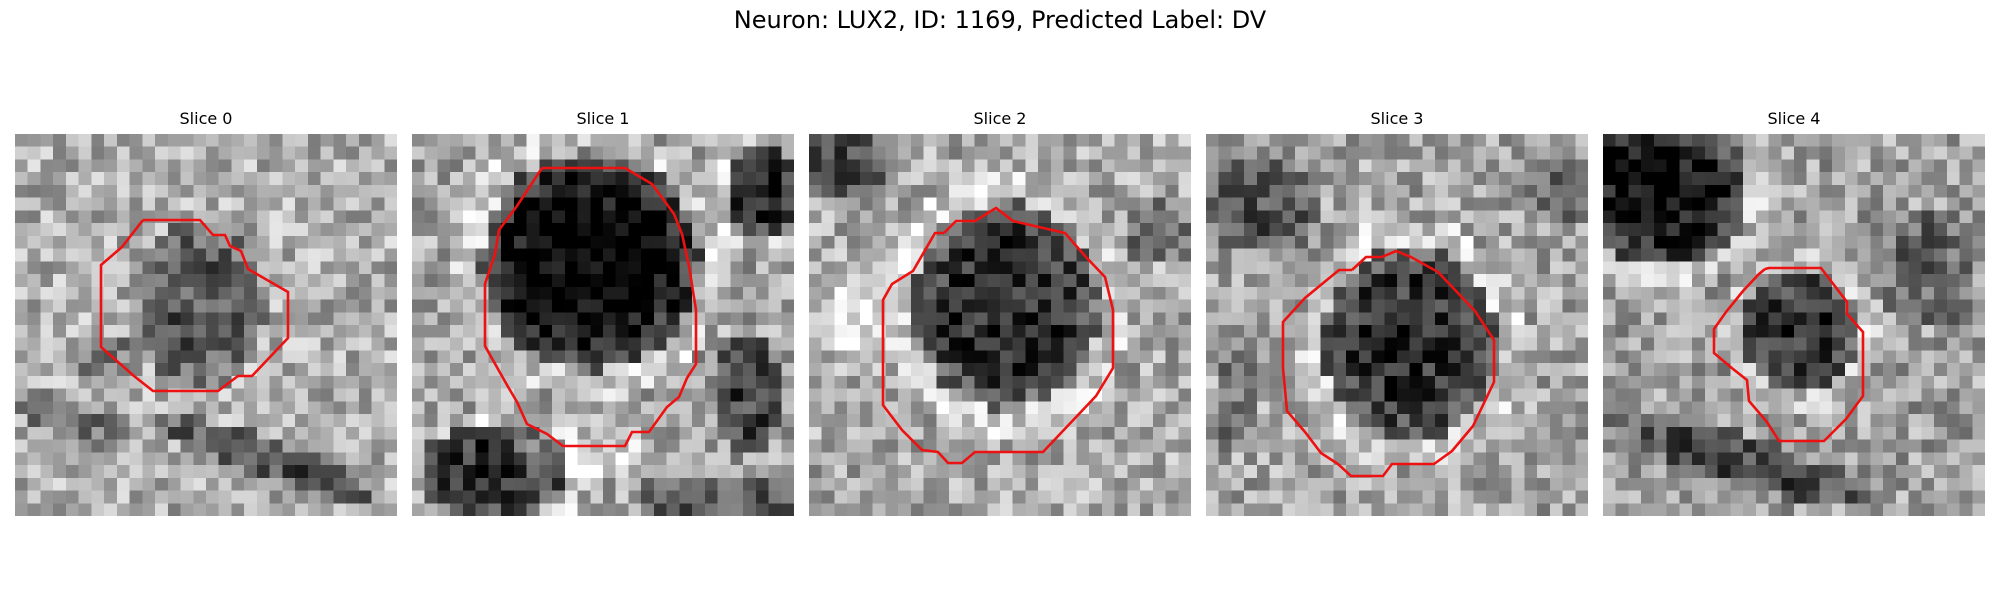  I want to click on slice-panel-2: Slice 2, so click(1000, 312).